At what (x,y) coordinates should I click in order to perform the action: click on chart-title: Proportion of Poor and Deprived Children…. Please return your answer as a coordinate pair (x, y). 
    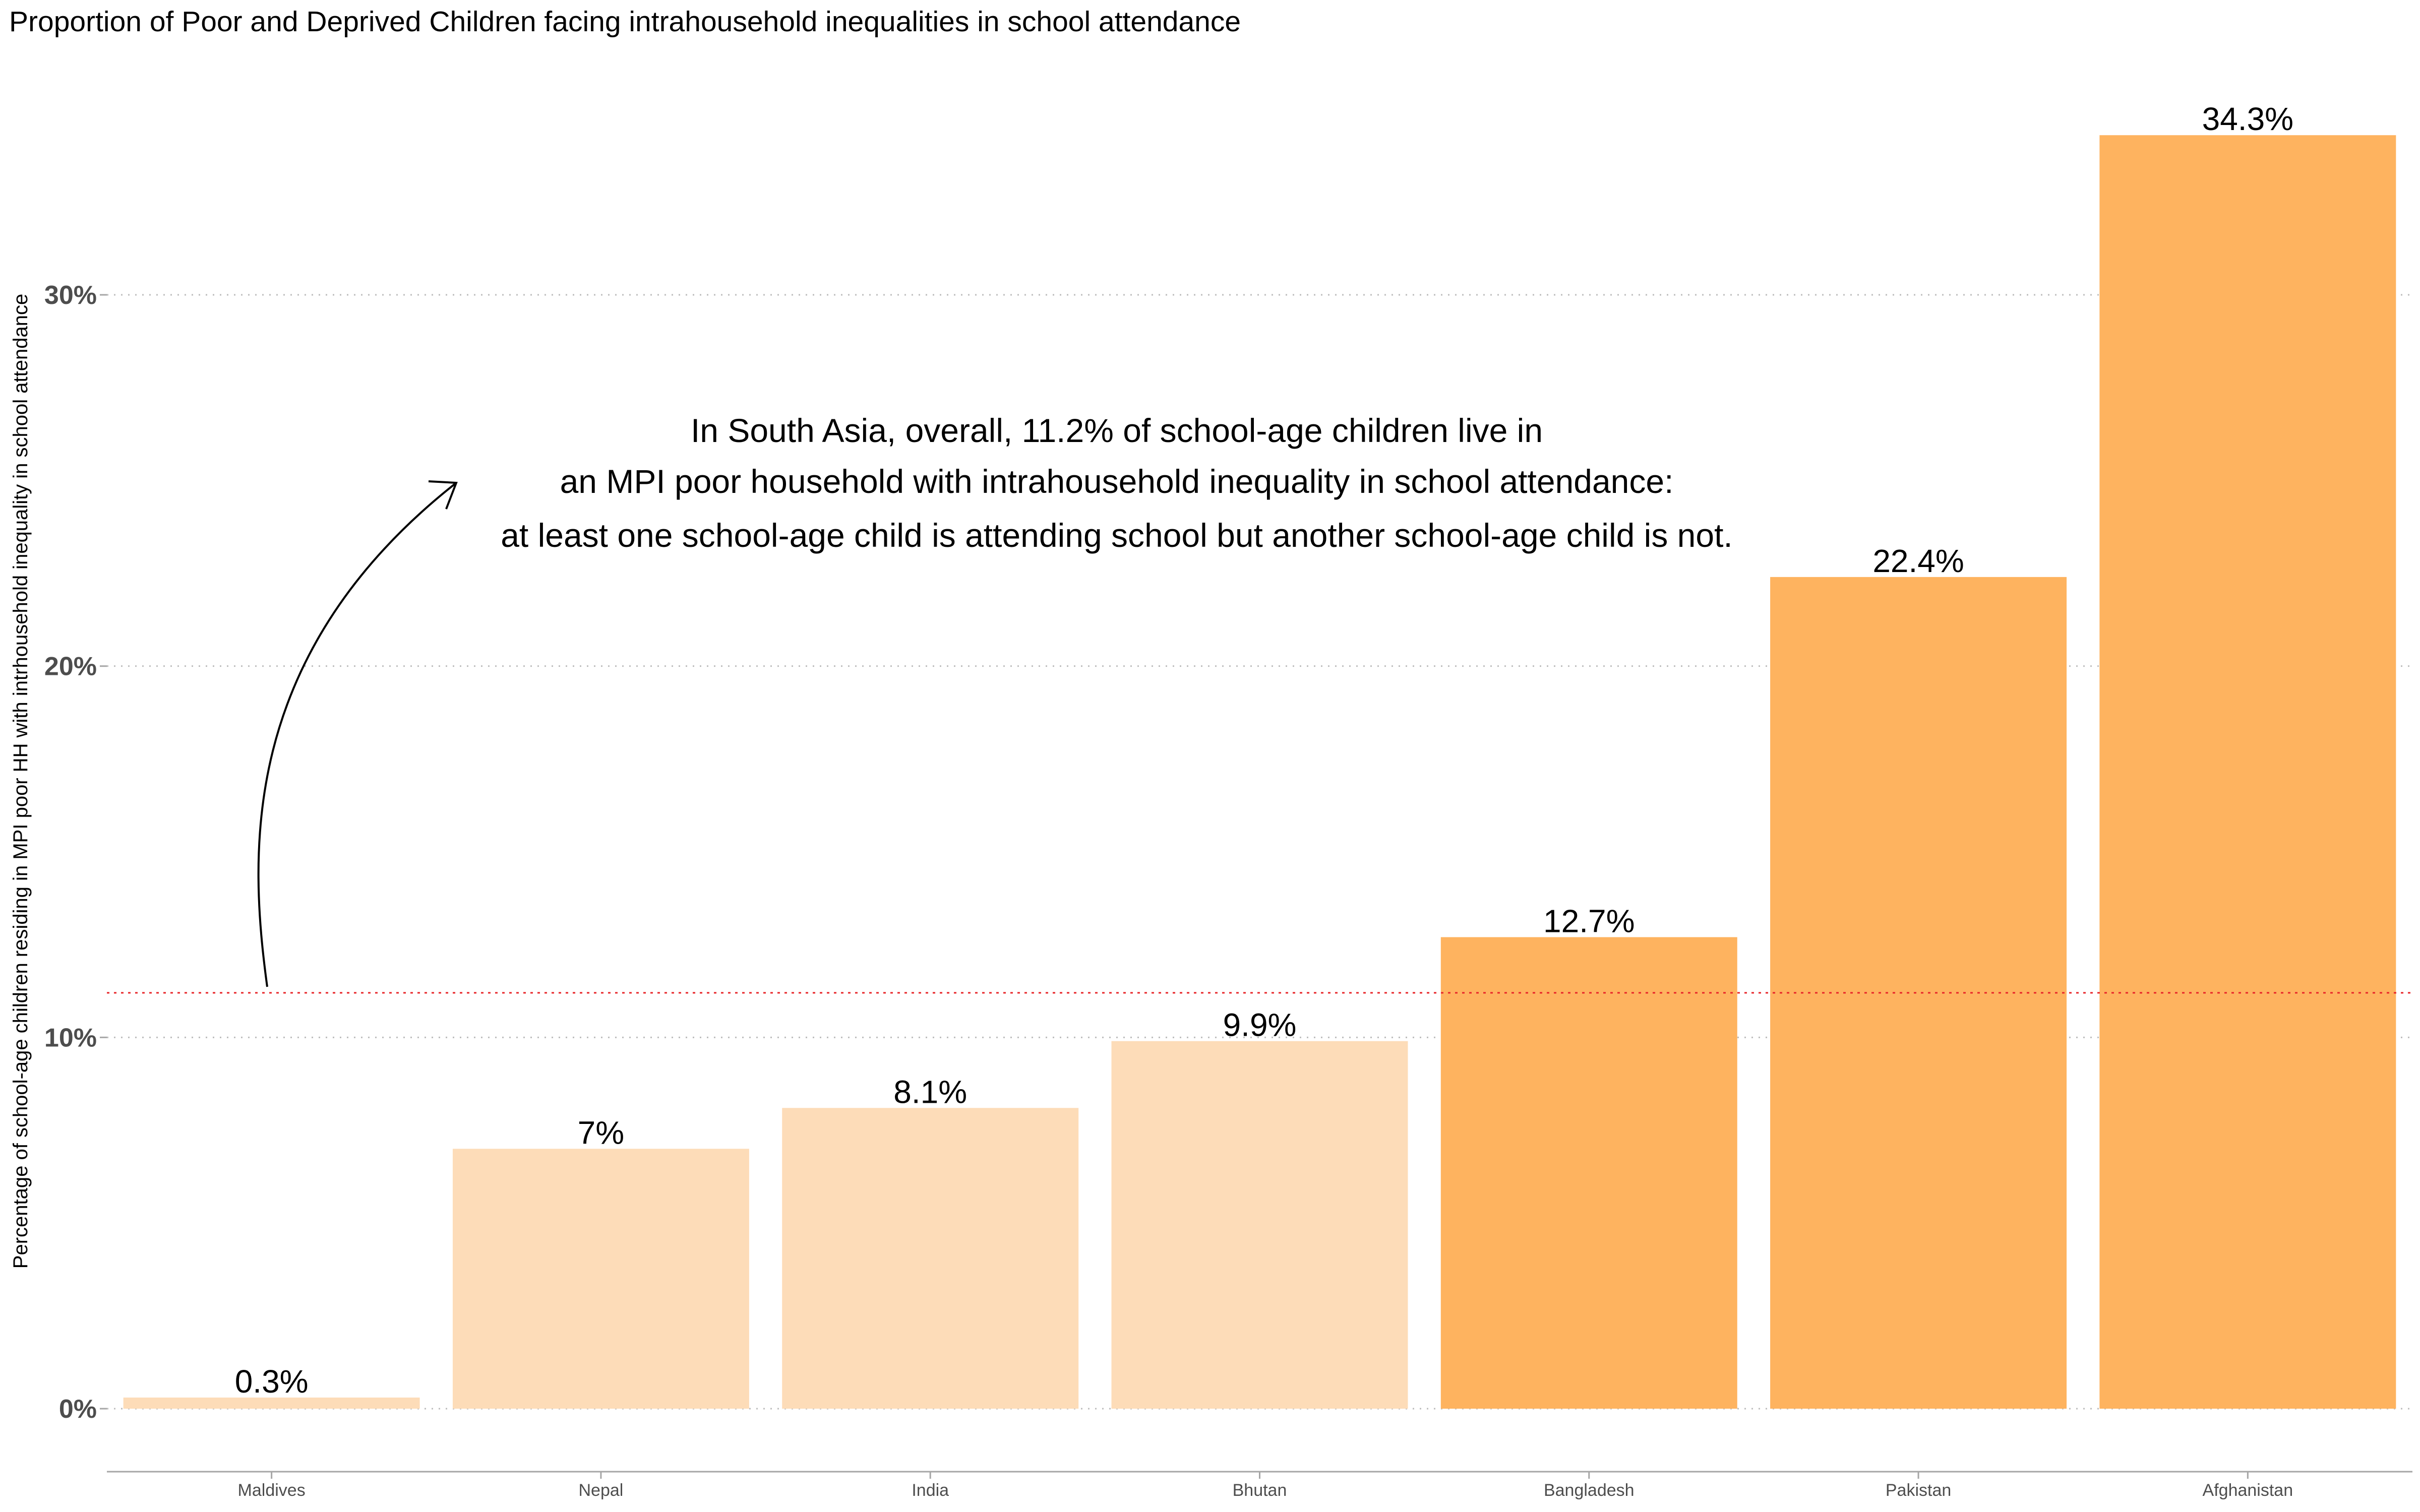
    Looking at the image, I should click on (625, 22).